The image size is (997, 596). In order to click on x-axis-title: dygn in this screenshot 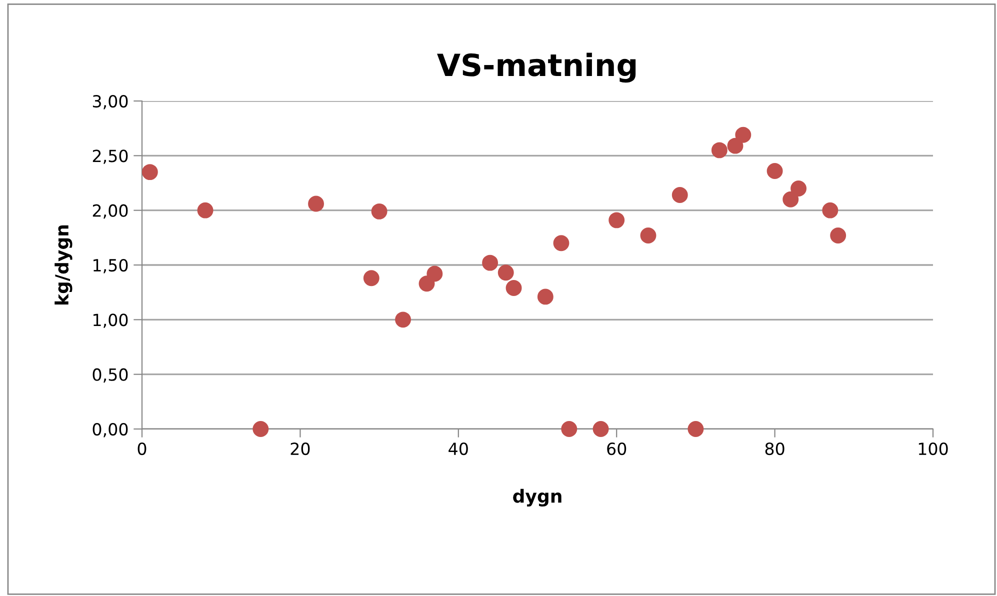, I will do `click(537, 497)`.